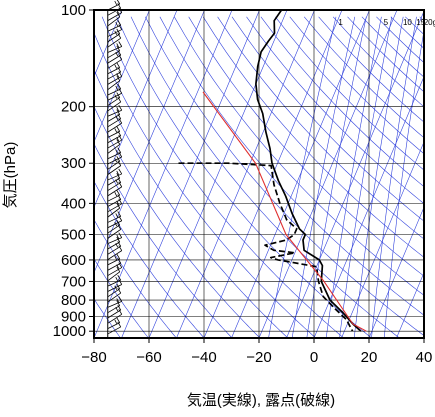 This screenshot has height=417, width=435. Describe the element at coordinates (424, 357) in the screenshot. I see `x-tick-label: 40` at that location.